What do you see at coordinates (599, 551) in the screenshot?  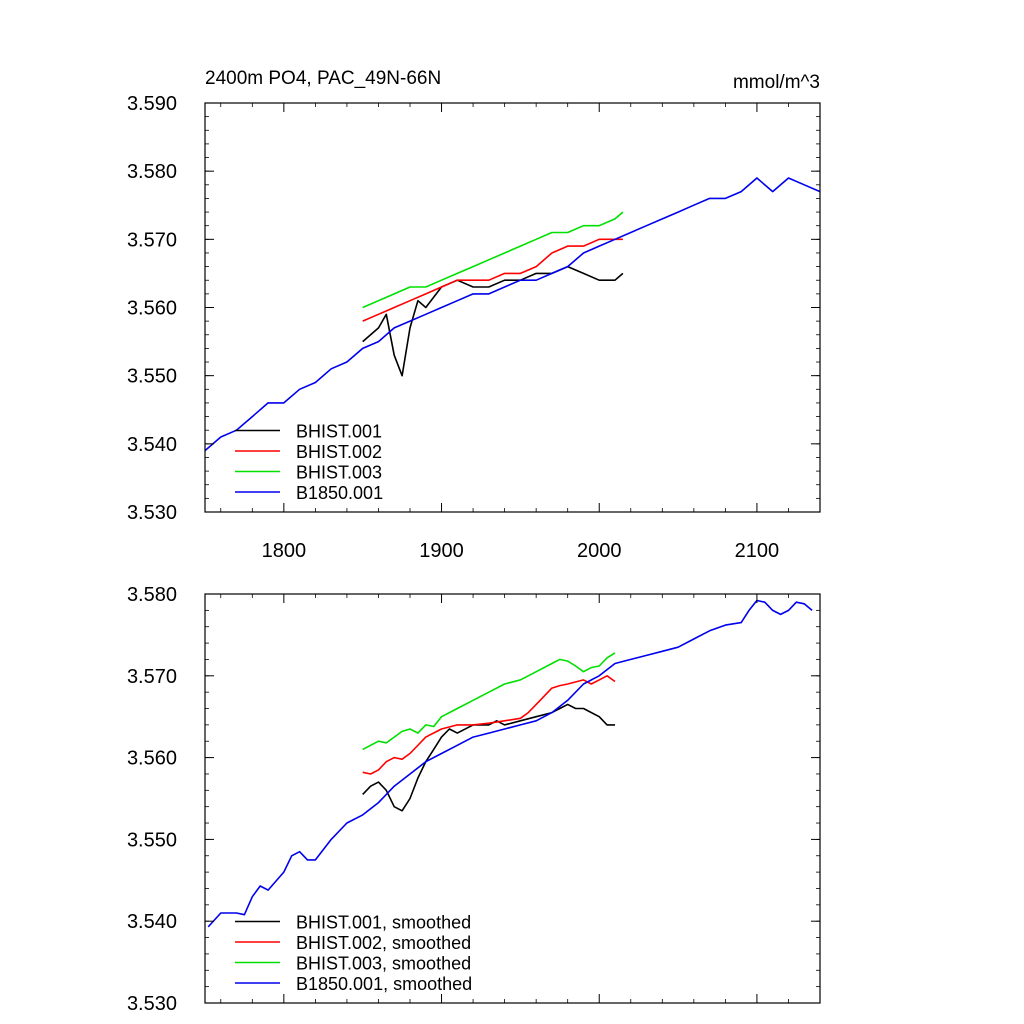 I see `top-xtick-label: 2000` at bounding box center [599, 551].